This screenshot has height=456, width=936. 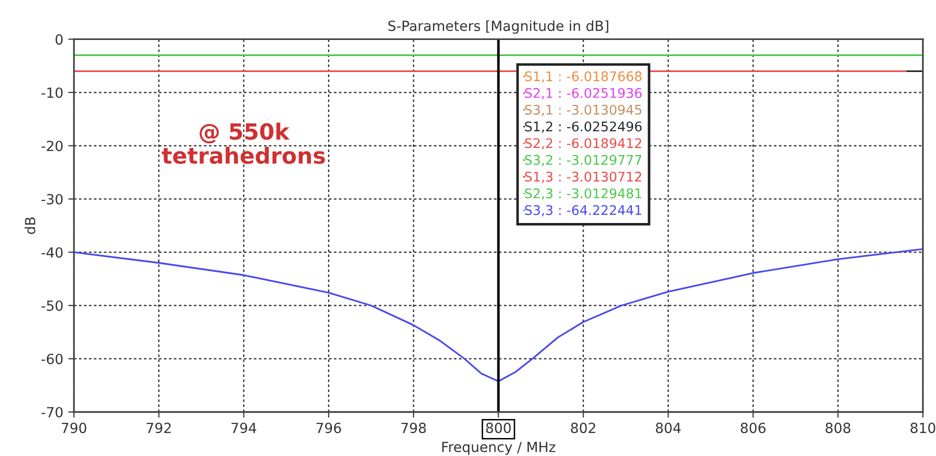 What do you see at coordinates (52, 305) in the screenshot?
I see `y-tick-label: -50` at bounding box center [52, 305].